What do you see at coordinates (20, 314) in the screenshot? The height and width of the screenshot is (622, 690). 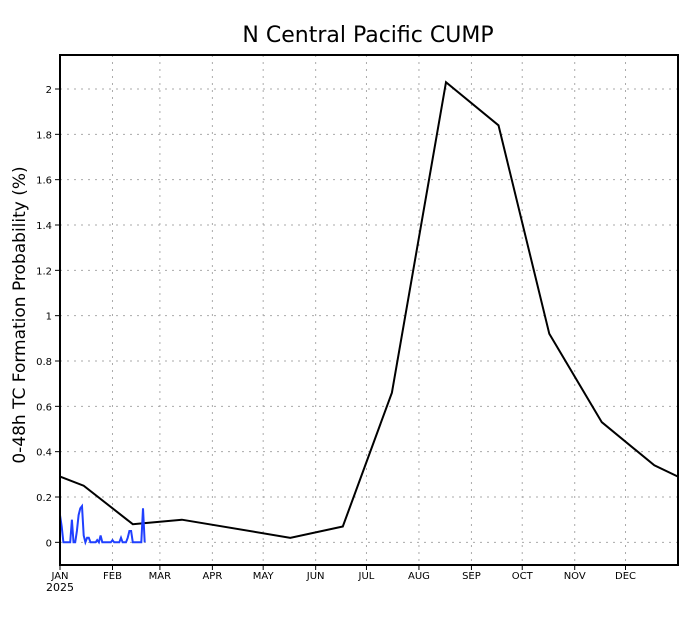 I see `y-axis-label: 0-48h TC Formation Probability (%)` at bounding box center [20, 314].